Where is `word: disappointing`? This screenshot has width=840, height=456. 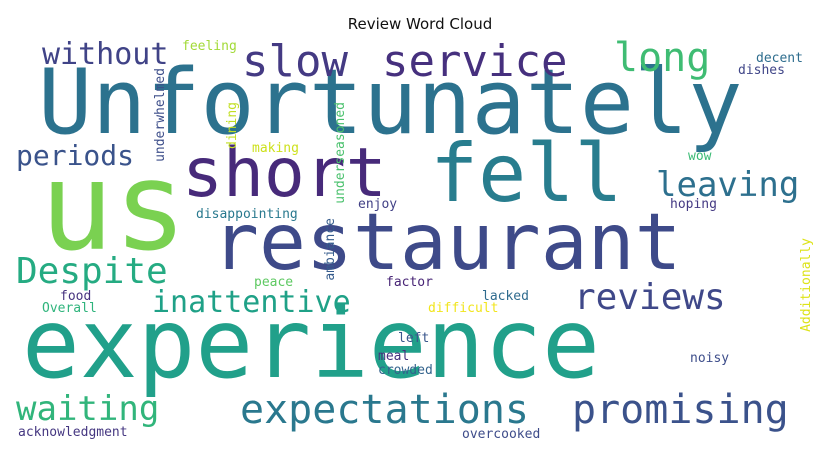 word: disappointing is located at coordinates (247, 214).